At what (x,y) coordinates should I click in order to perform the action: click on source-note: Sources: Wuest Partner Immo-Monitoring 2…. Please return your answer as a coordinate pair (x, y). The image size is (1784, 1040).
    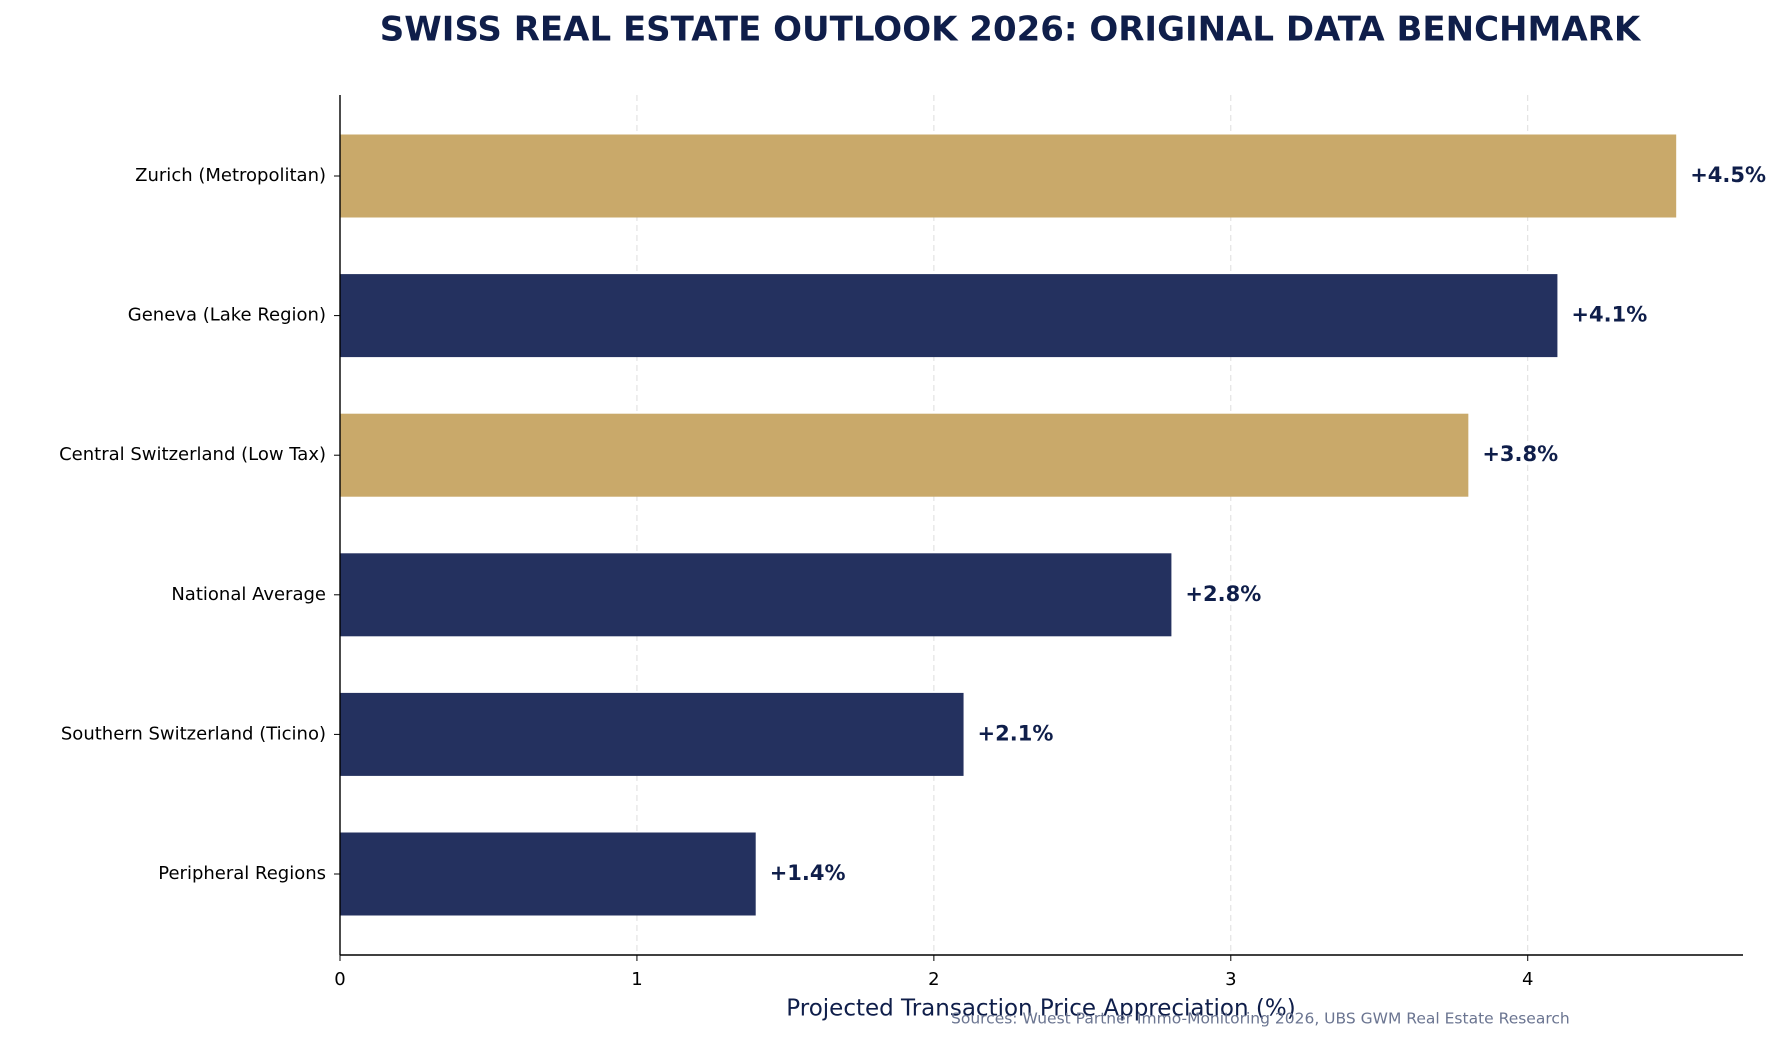
    Looking at the image, I should click on (1260, 1019).